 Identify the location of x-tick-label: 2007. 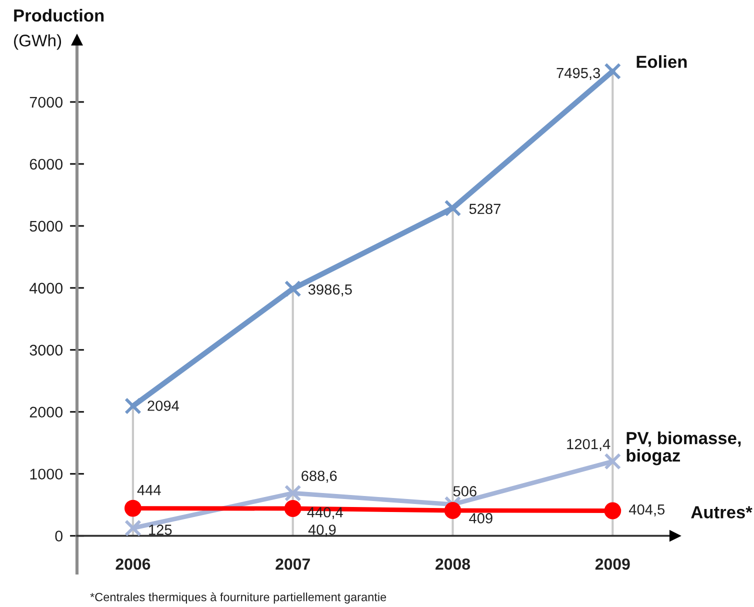
(293, 564).